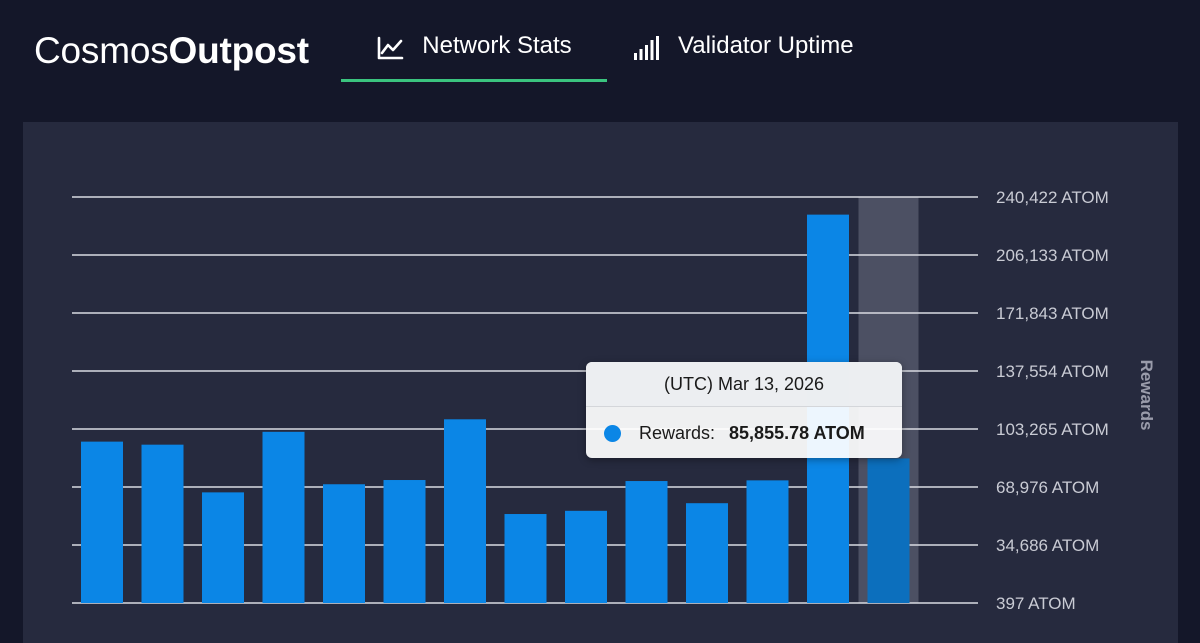 The height and width of the screenshot is (643, 1200). What do you see at coordinates (677, 432) in the screenshot?
I see `tooltip-series-label: Rewards:` at bounding box center [677, 432].